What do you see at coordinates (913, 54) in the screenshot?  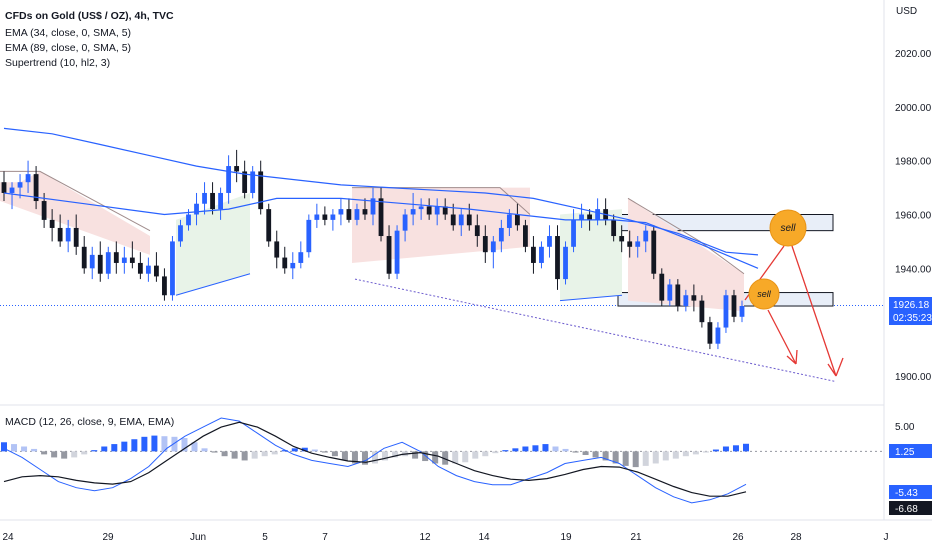 I see `price-tick: 2020.00` at bounding box center [913, 54].